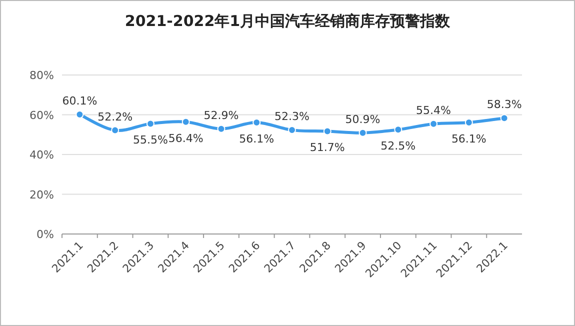  Describe the element at coordinates (292, 117) in the screenshot. I see `data-label: 52.3%` at that location.